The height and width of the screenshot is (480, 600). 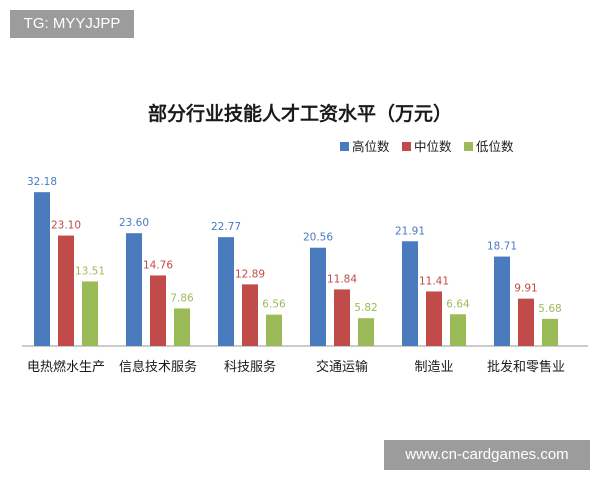 I want to click on bar-value-label: 13.51, so click(x=90, y=271).